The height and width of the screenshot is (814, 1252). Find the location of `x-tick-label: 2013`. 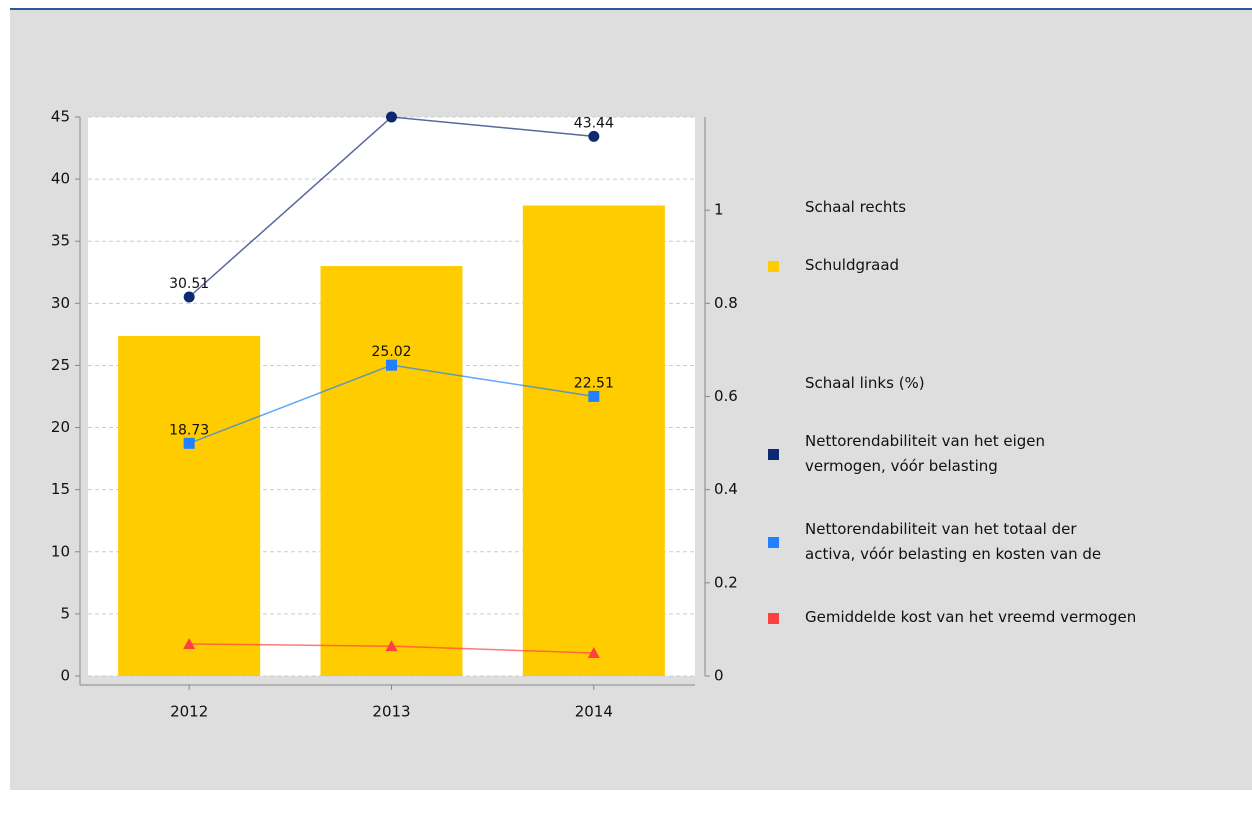

x-tick-label: 2013 is located at coordinates (391, 712).